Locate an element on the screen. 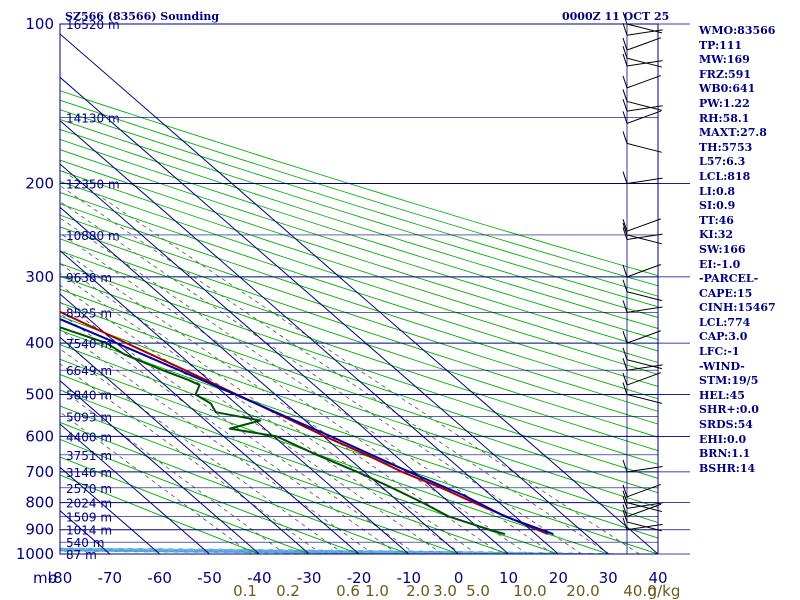 The width and height of the screenshot is (800, 600). index-entry: SHR+:0.0 is located at coordinates (729, 410).